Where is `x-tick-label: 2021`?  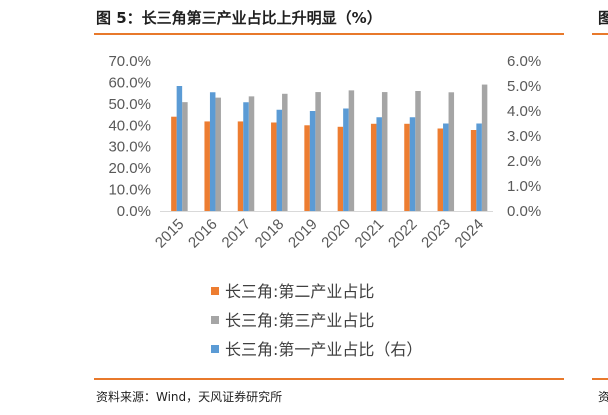 x-tick-label: 2021 is located at coordinates (370, 234).